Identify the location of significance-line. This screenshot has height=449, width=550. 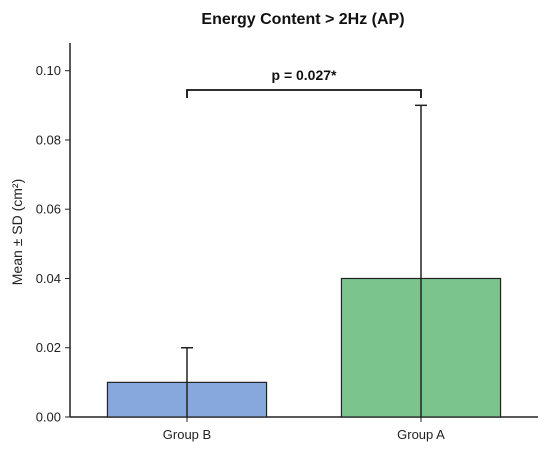
(304, 93).